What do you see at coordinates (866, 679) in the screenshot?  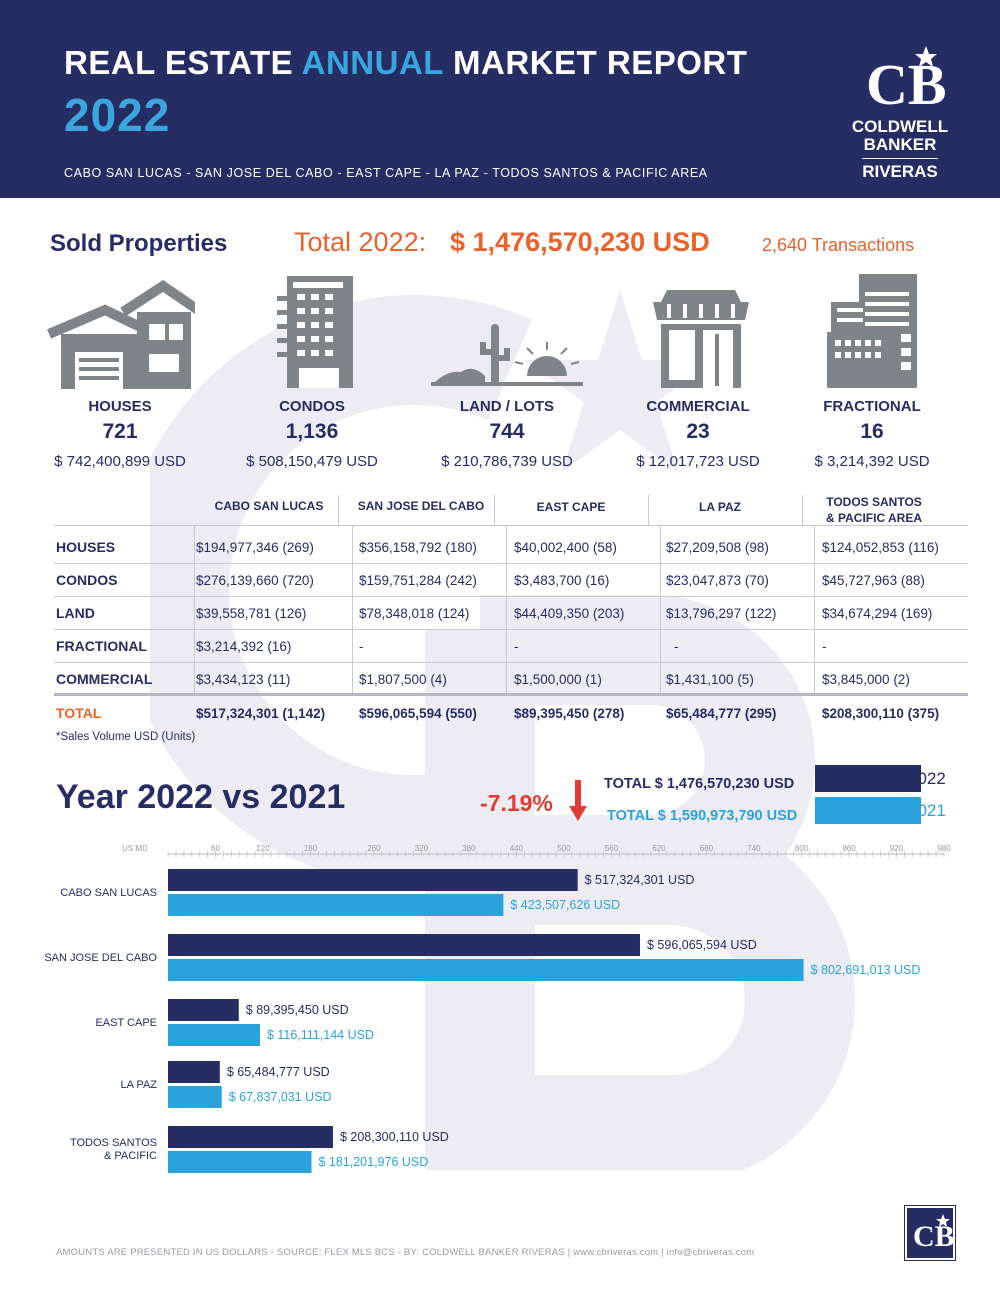 I see `table-cell: $3,845,000 (2)` at bounding box center [866, 679].